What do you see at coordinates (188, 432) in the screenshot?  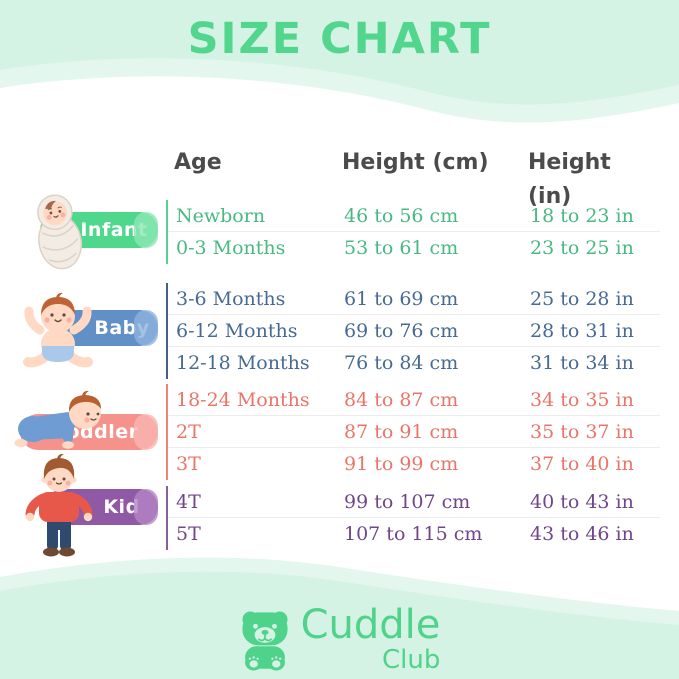 I see `age-cell: 2T` at bounding box center [188, 432].